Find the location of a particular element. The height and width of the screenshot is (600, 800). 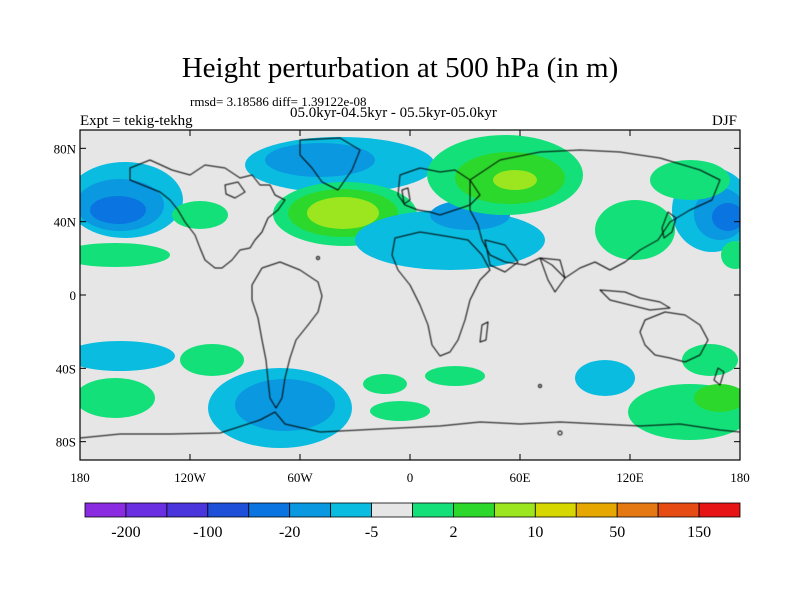

coast-japan is located at coordinates (669, 225).